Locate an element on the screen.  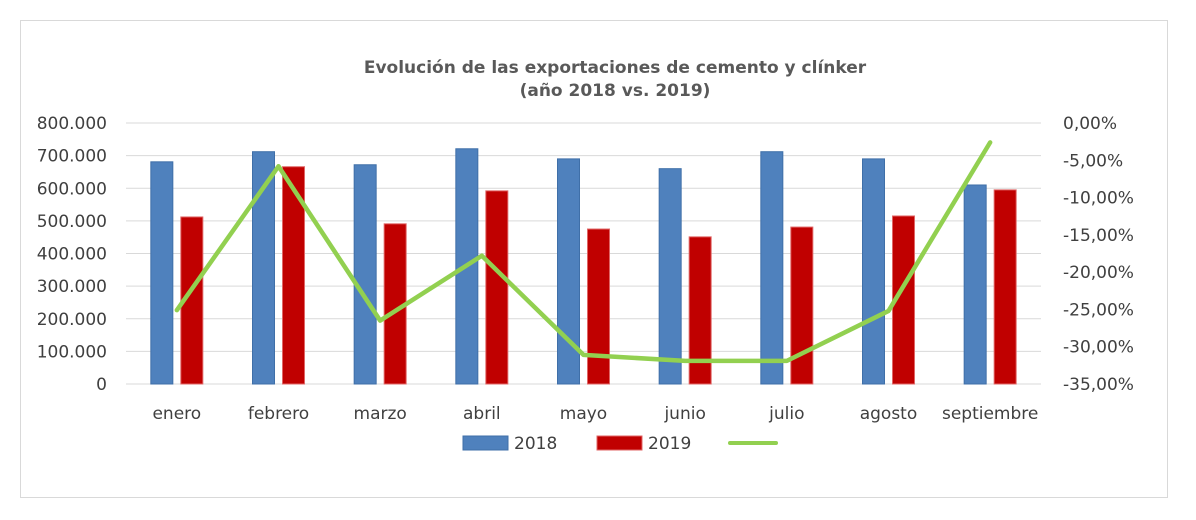
right-tick-label: -15,00% is located at coordinates (1098, 236).